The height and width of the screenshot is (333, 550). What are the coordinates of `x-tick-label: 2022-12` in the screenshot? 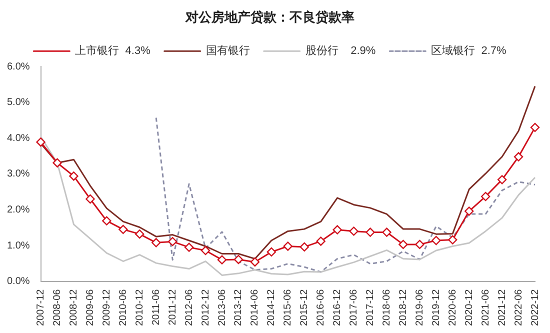 It's located at (535, 307).